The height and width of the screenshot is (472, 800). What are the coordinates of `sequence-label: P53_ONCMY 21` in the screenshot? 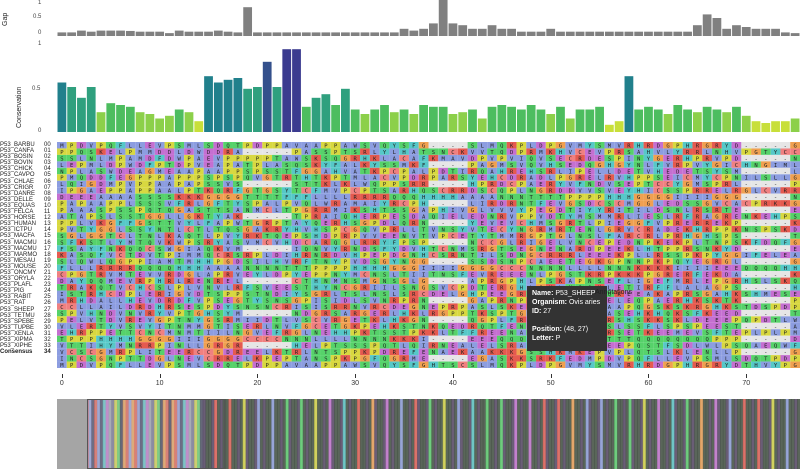 It's located at (27, 273).